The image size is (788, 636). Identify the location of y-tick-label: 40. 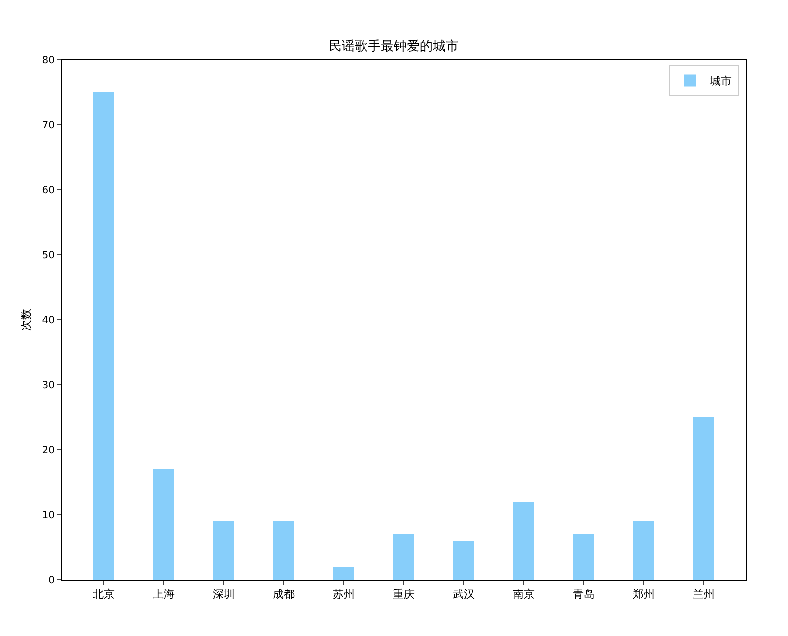
(48, 321).